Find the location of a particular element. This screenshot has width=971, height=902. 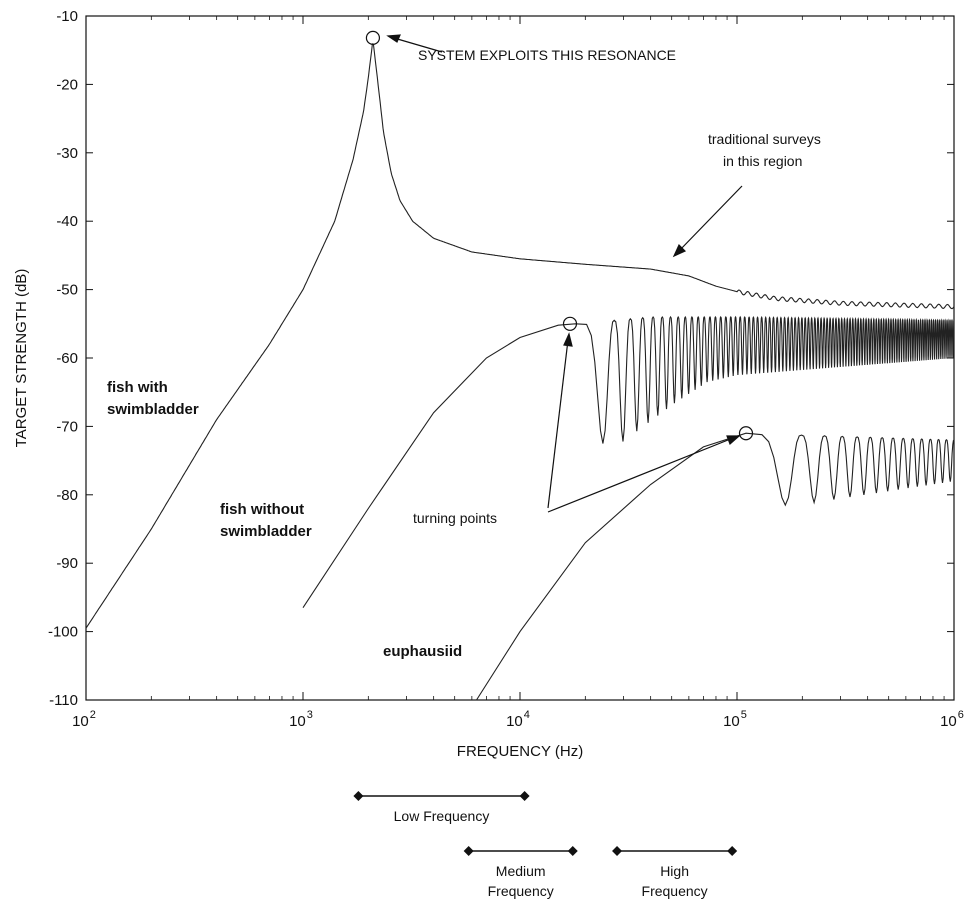

arrow-turning-right is located at coordinates (640, 475).